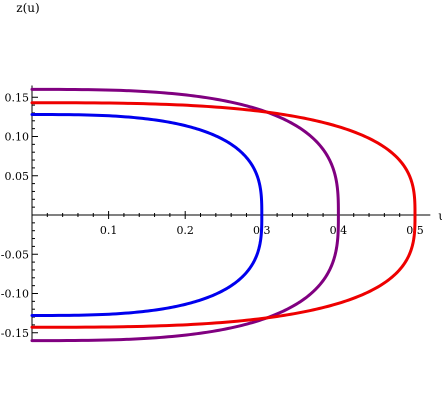  What do you see at coordinates (27, 8) in the screenshot?
I see `y-axis-label: z(u)` at bounding box center [27, 8].